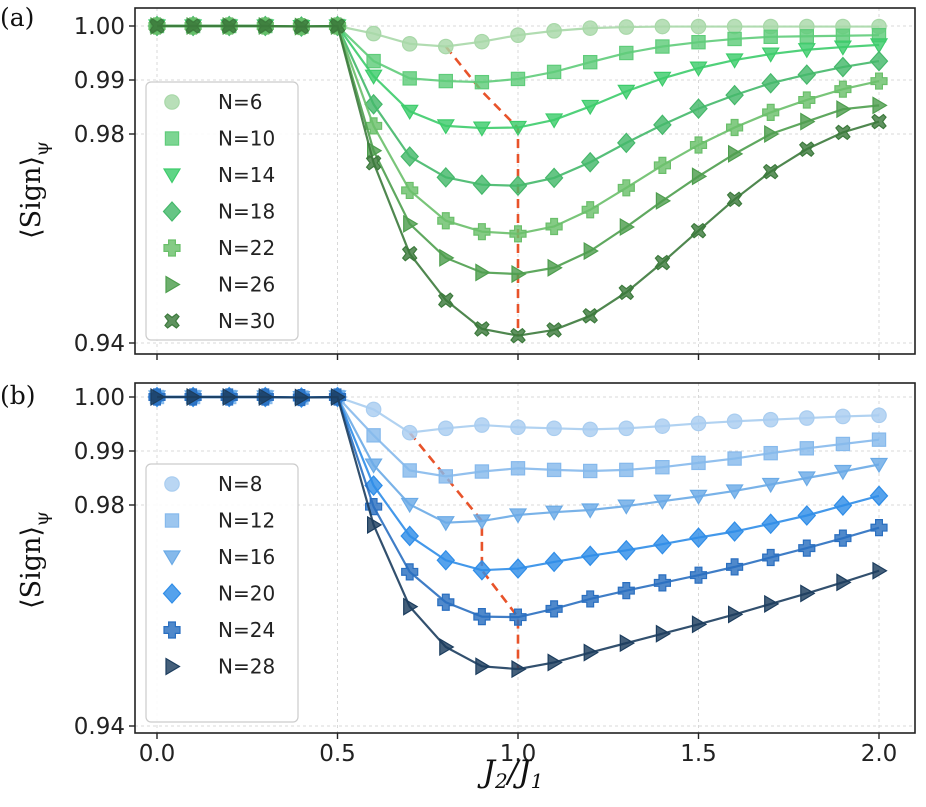 This screenshot has width=926, height=807. I want to click on panel-label: (a), so click(17, 17).